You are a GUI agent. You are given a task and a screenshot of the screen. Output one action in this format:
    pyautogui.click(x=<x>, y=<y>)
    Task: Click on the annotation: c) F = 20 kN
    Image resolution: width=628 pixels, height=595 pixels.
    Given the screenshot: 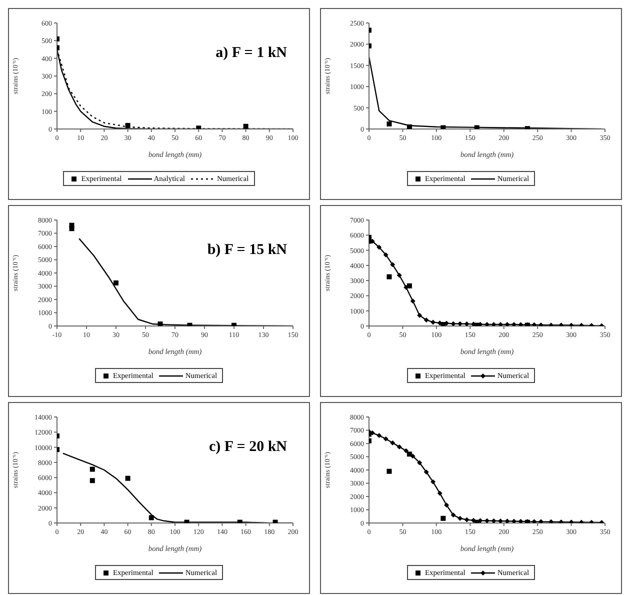 What is the action you would take?
    pyautogui.click(x=248, y=447)
    